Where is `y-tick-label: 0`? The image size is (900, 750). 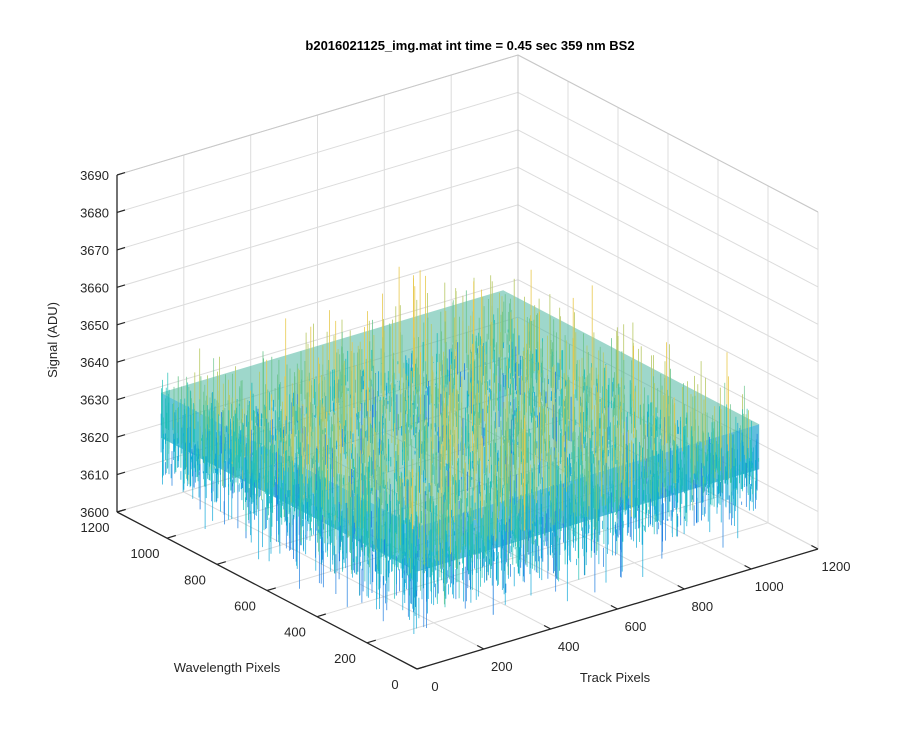
y-tick-label: 0 is located at coordinates (394, 684).